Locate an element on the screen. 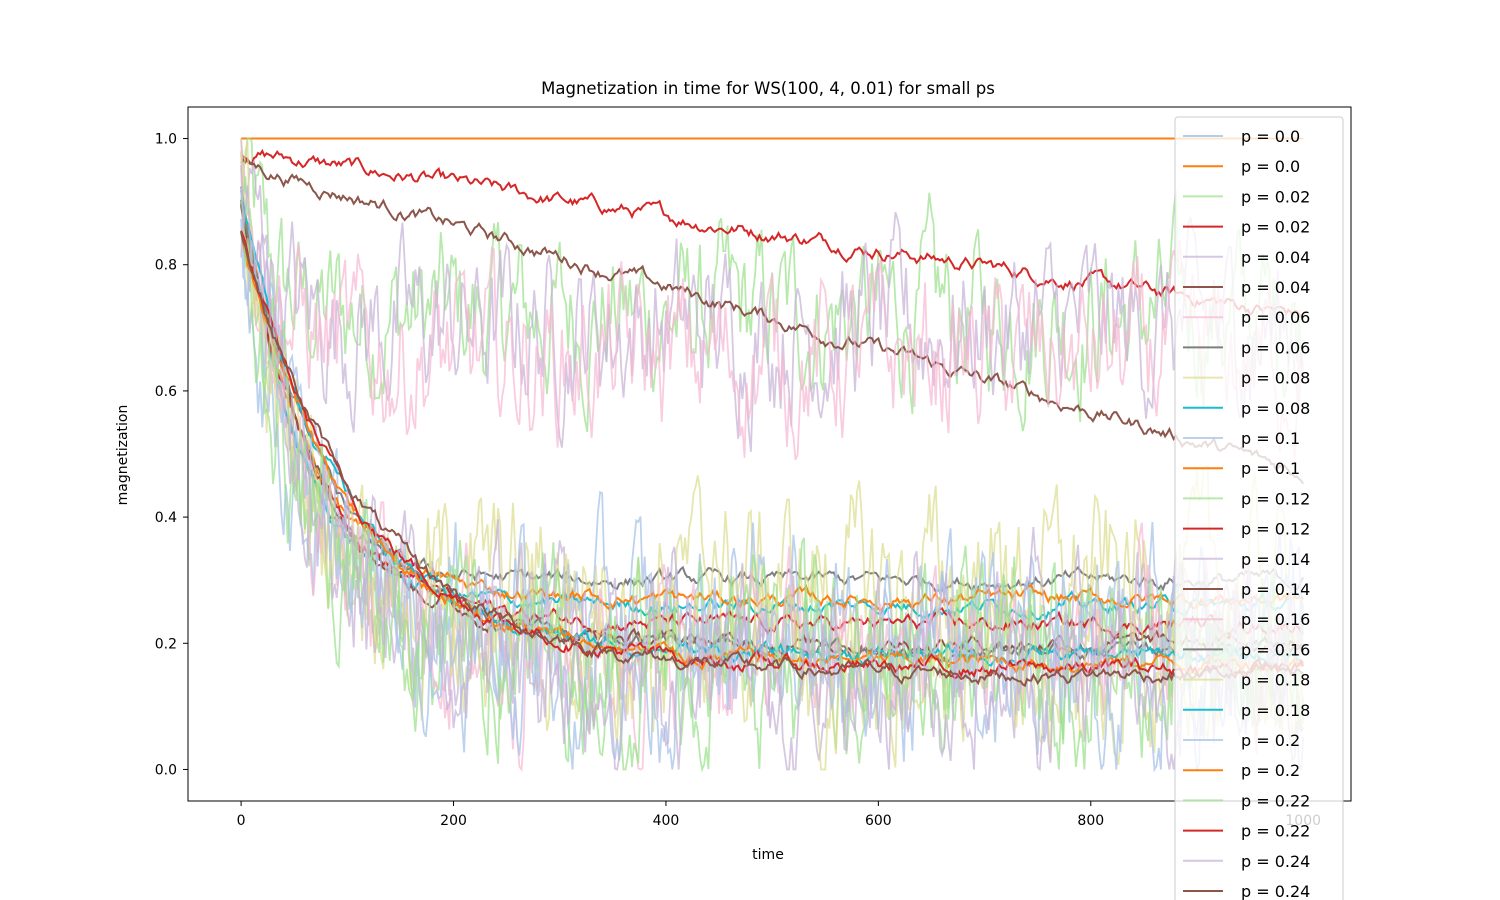 This screenshot has width=1500, height=900. y-tick-label: 0.6 is located at coordinates (166, 392).